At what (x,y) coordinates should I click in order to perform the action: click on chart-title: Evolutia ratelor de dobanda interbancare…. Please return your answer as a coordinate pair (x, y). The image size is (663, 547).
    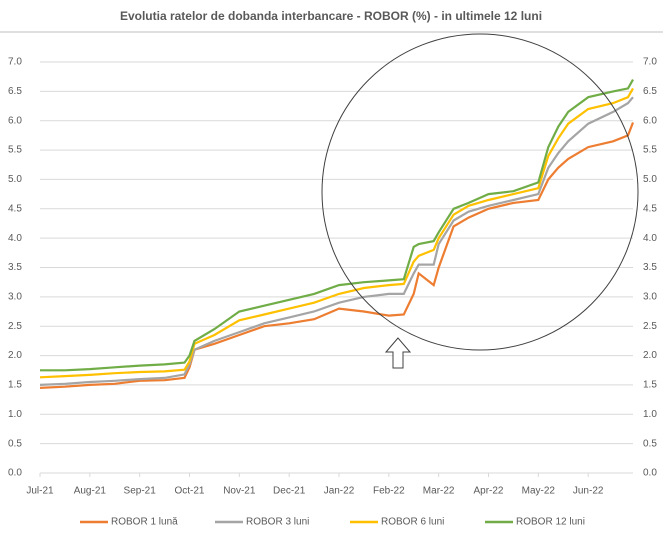
    Looking at the image, I should click on (331, 16).